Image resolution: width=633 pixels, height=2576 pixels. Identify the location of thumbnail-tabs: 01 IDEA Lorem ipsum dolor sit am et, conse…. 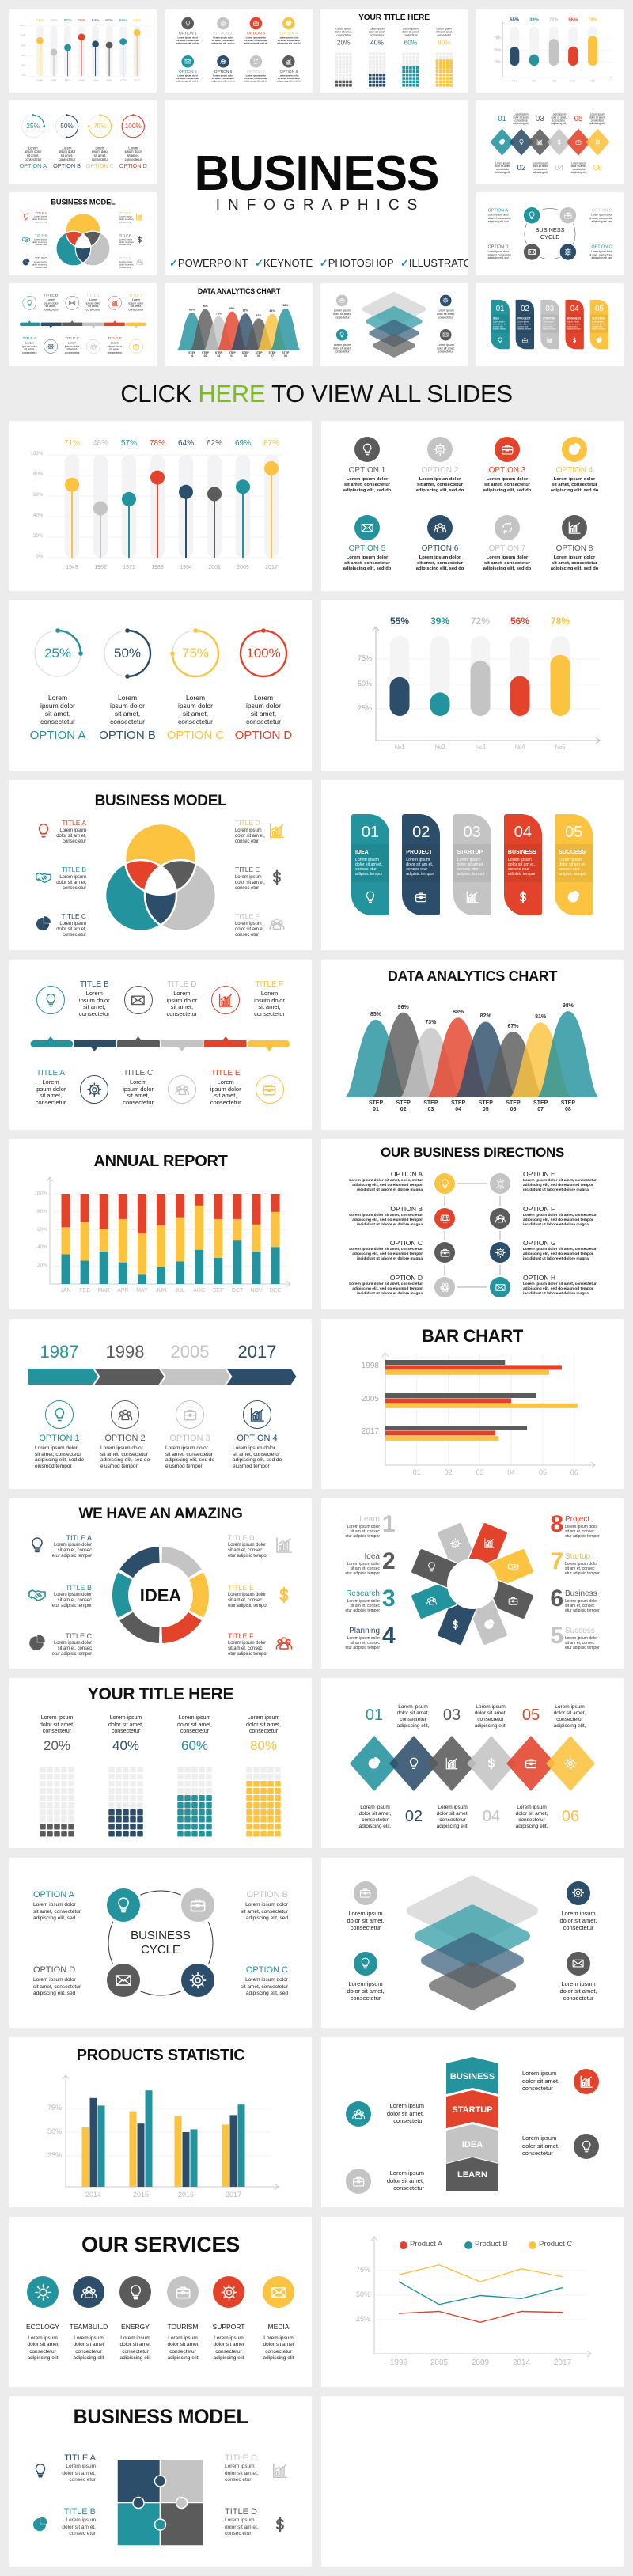
(550, 324).